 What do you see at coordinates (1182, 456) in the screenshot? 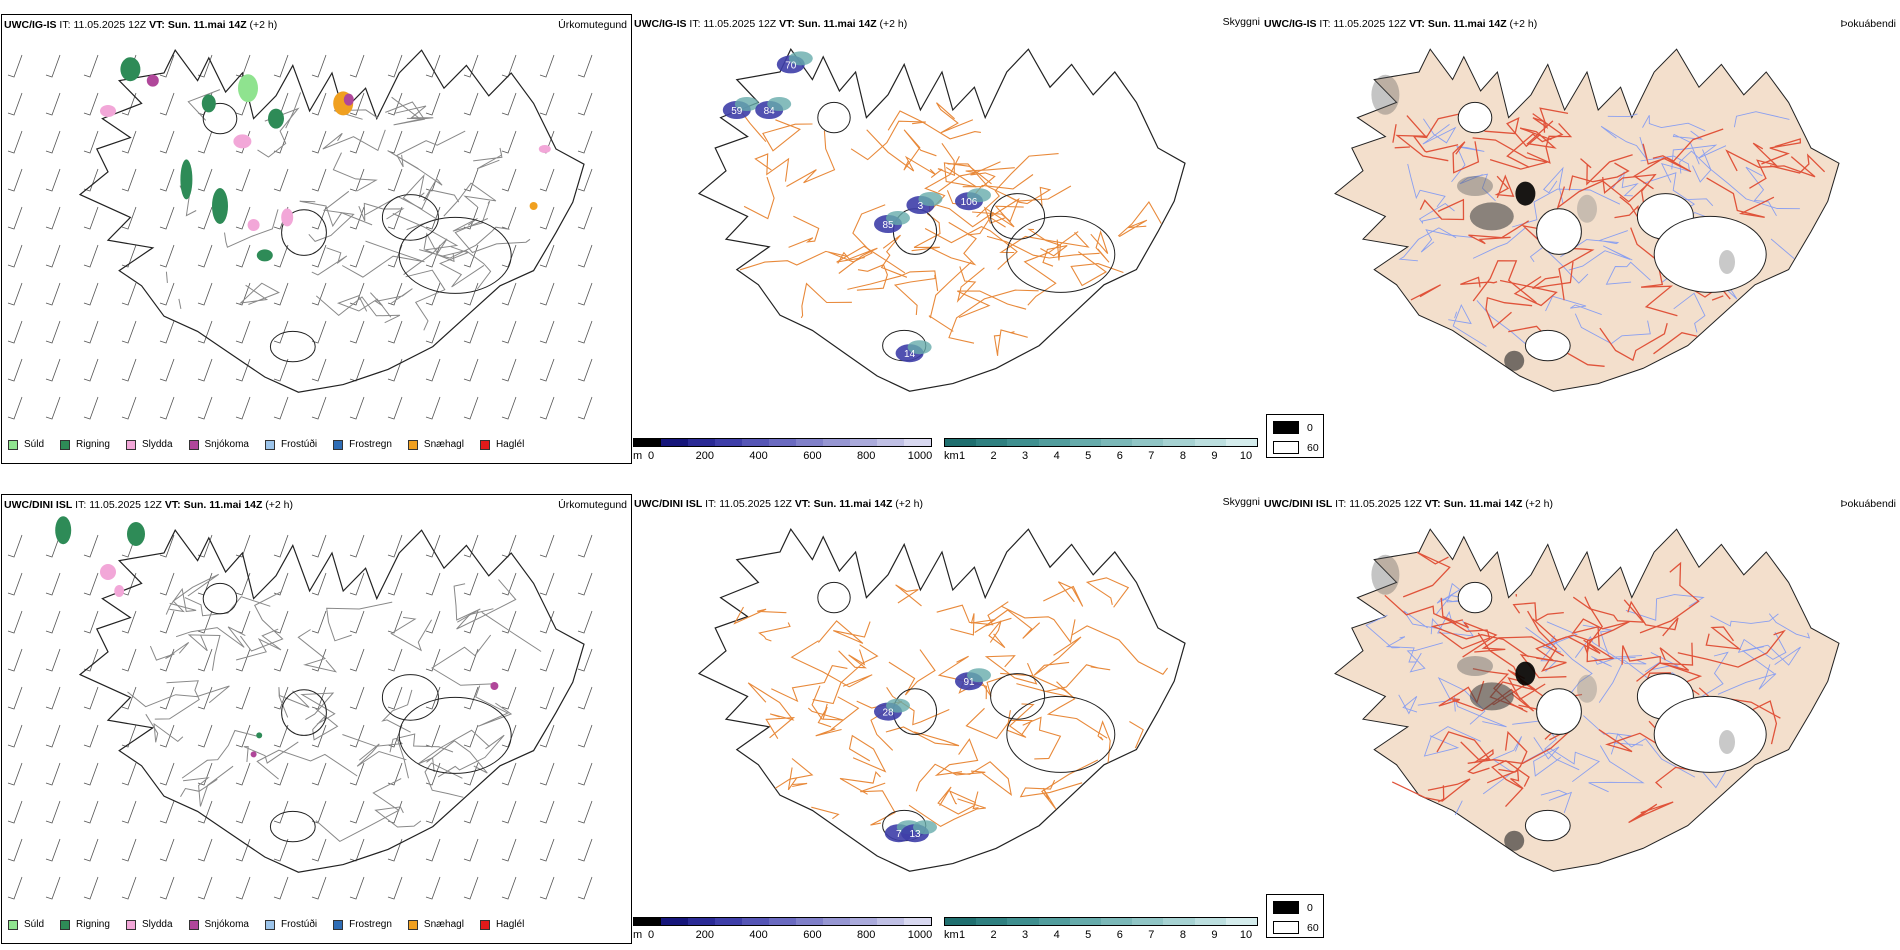
I see `colorbar-tick: 8` at bounding box center [1182, 456].